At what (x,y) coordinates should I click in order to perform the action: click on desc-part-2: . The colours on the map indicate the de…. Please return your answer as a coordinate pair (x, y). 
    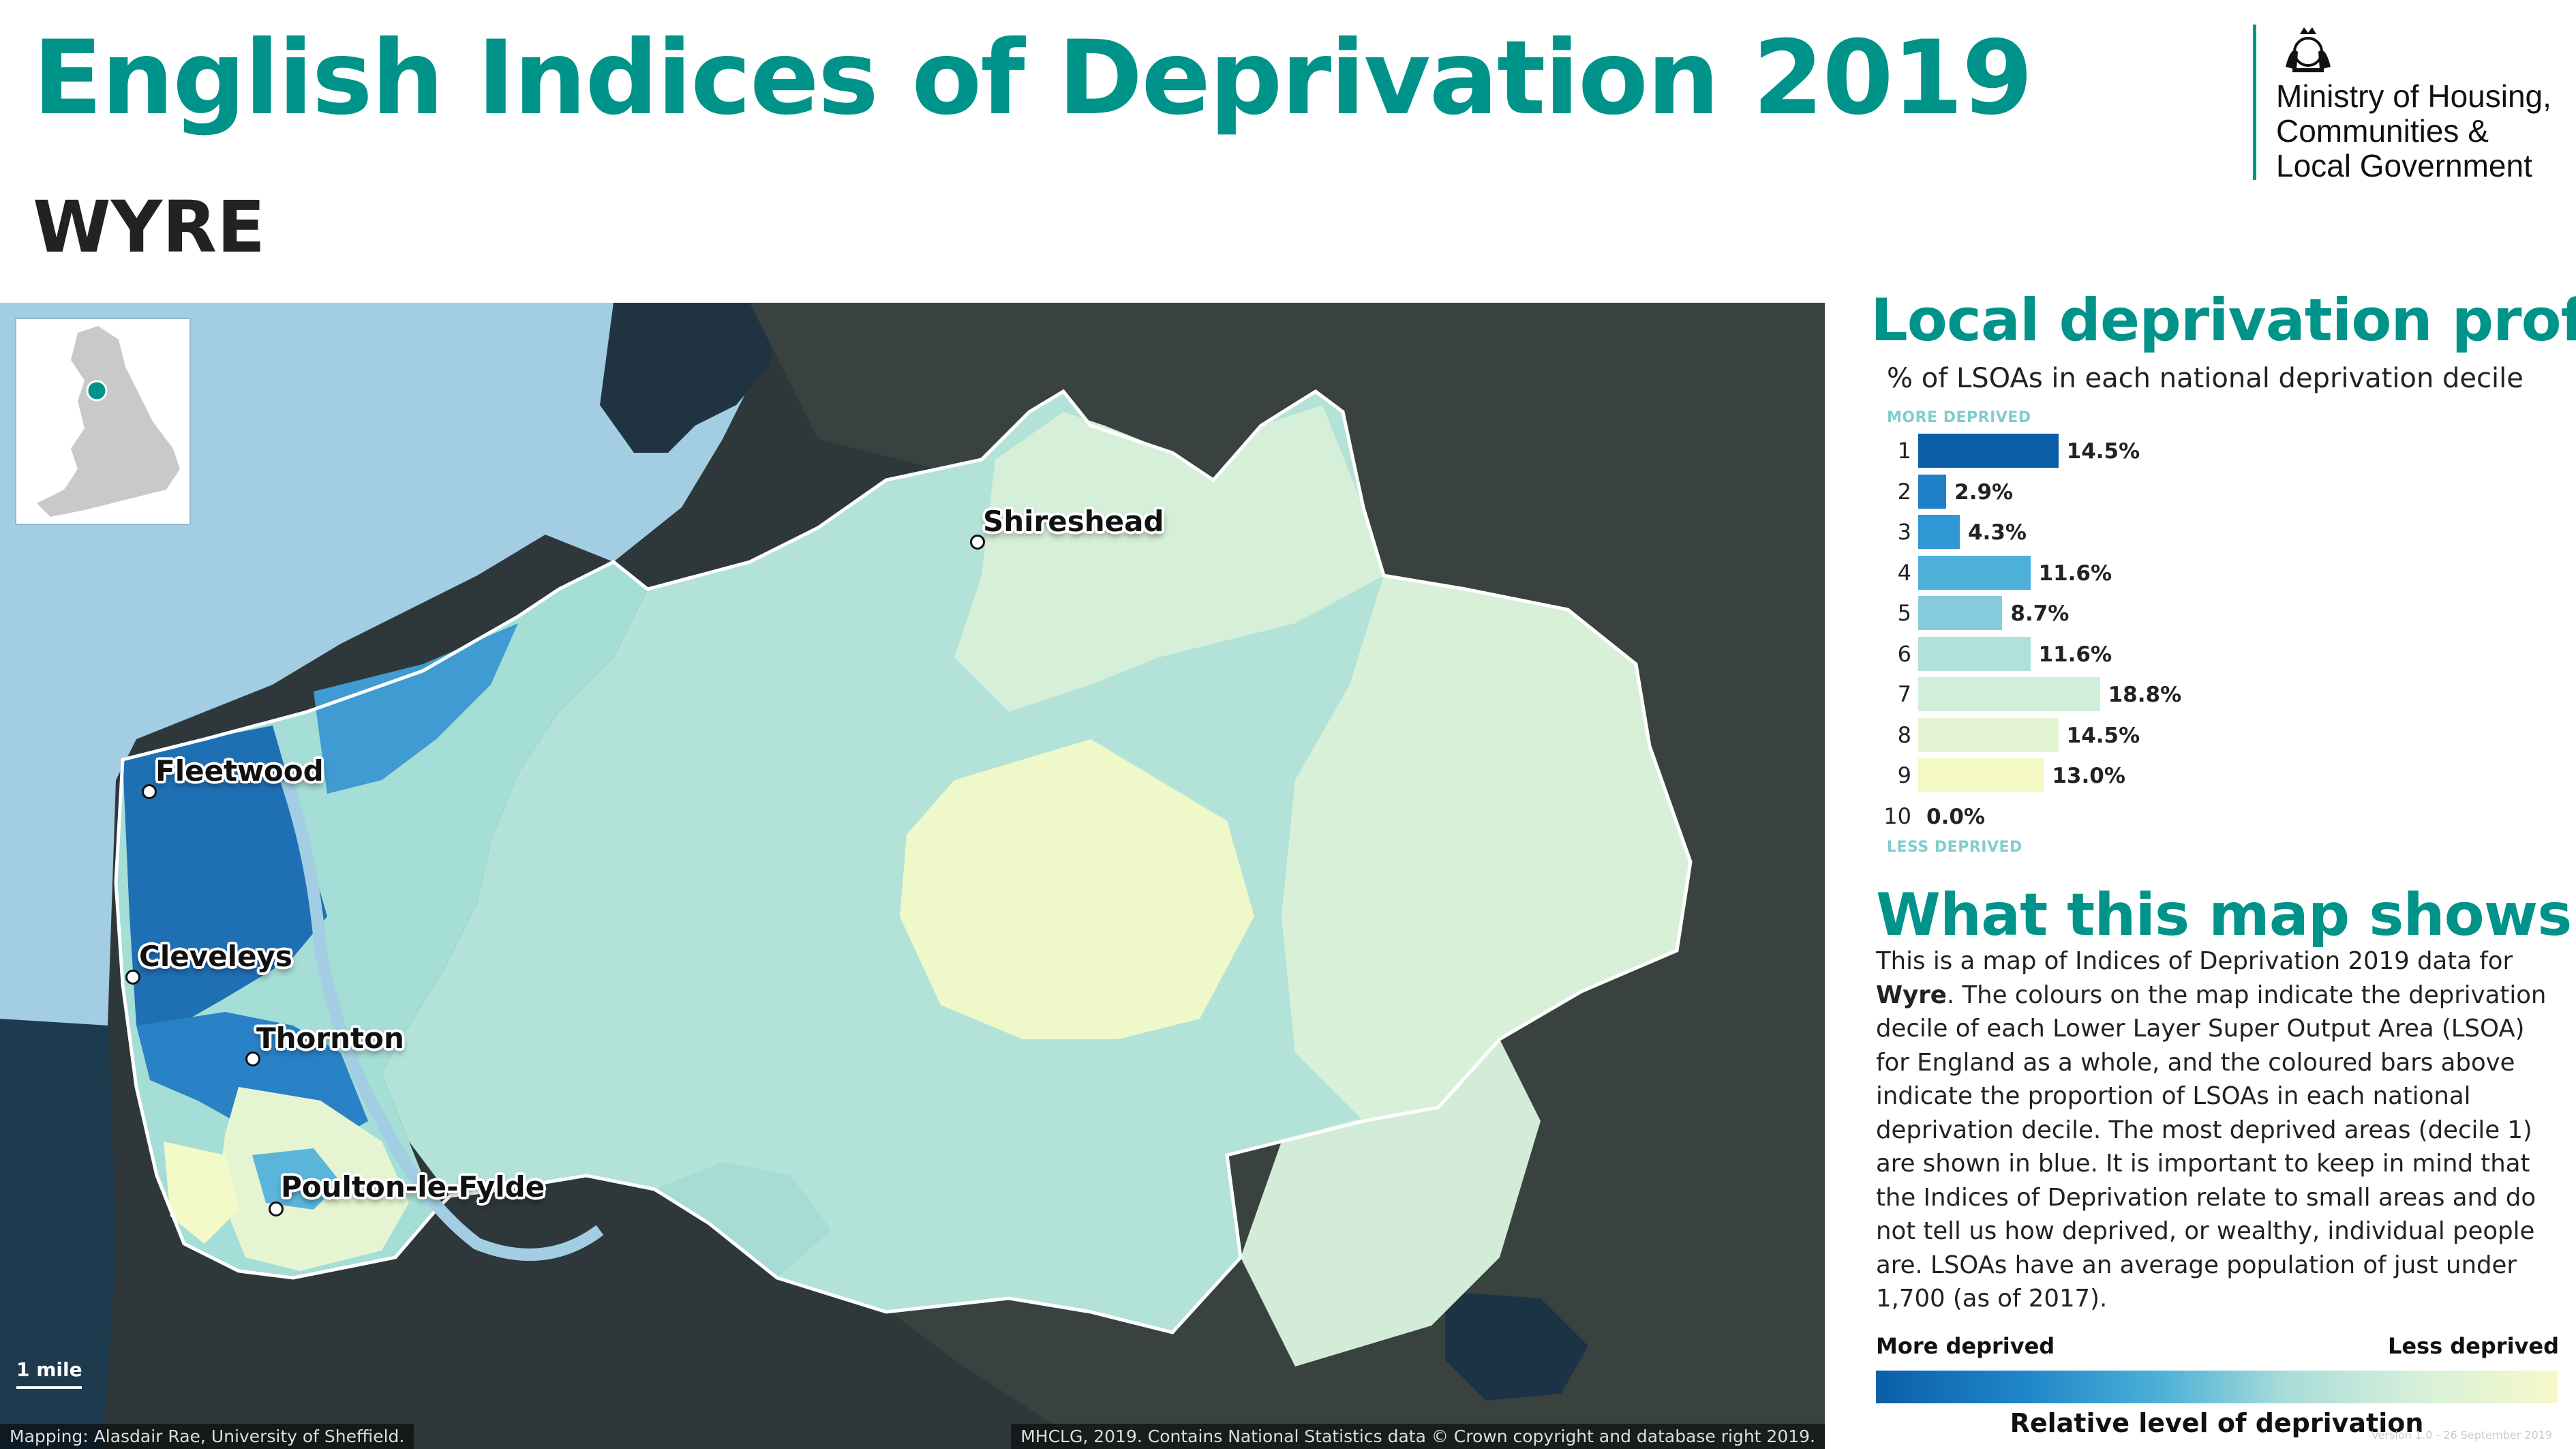
    Looking at the image, I should click on (2211, 1147).